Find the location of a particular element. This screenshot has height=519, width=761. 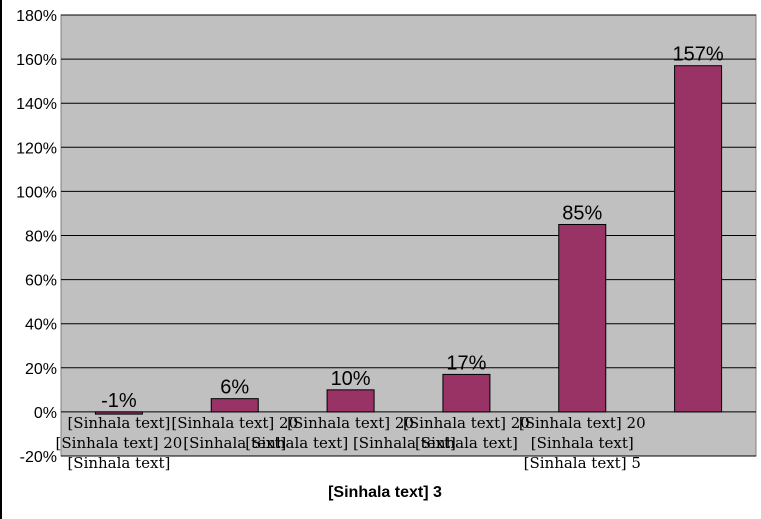

y-tick-label: 120% is located at coordinates (36, 148).